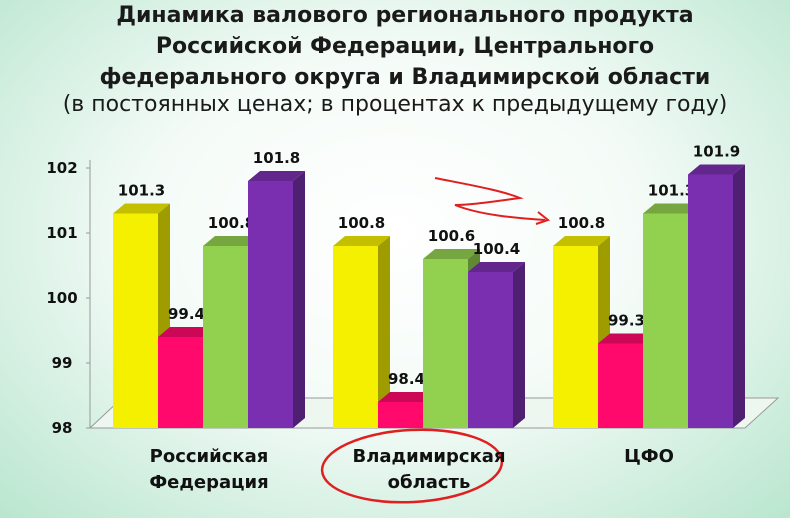  What do you see at coordinates (649, 456) in the screenshot?
I see `x-tick-label: ЦФО` at bounding box center [649, 456].